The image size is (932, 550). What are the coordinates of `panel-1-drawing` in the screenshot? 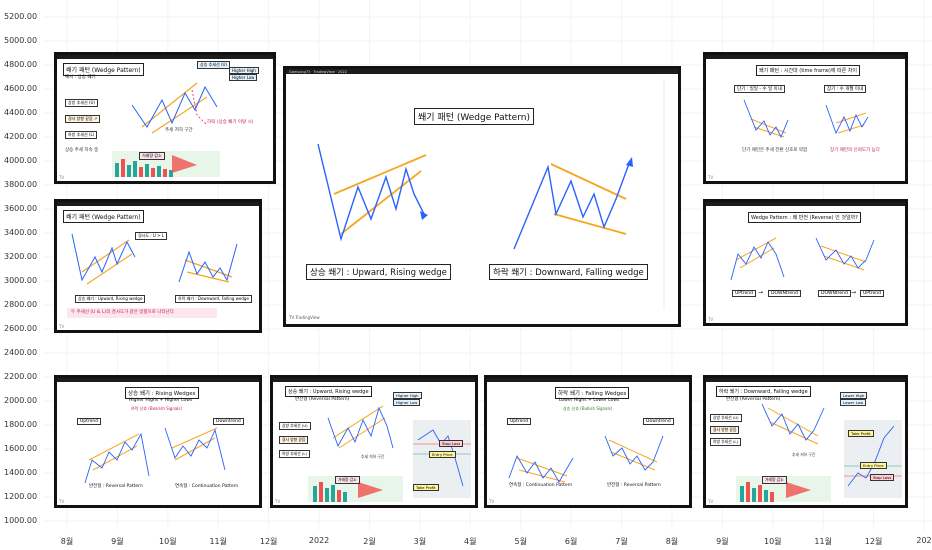 It's located at (166, 129).